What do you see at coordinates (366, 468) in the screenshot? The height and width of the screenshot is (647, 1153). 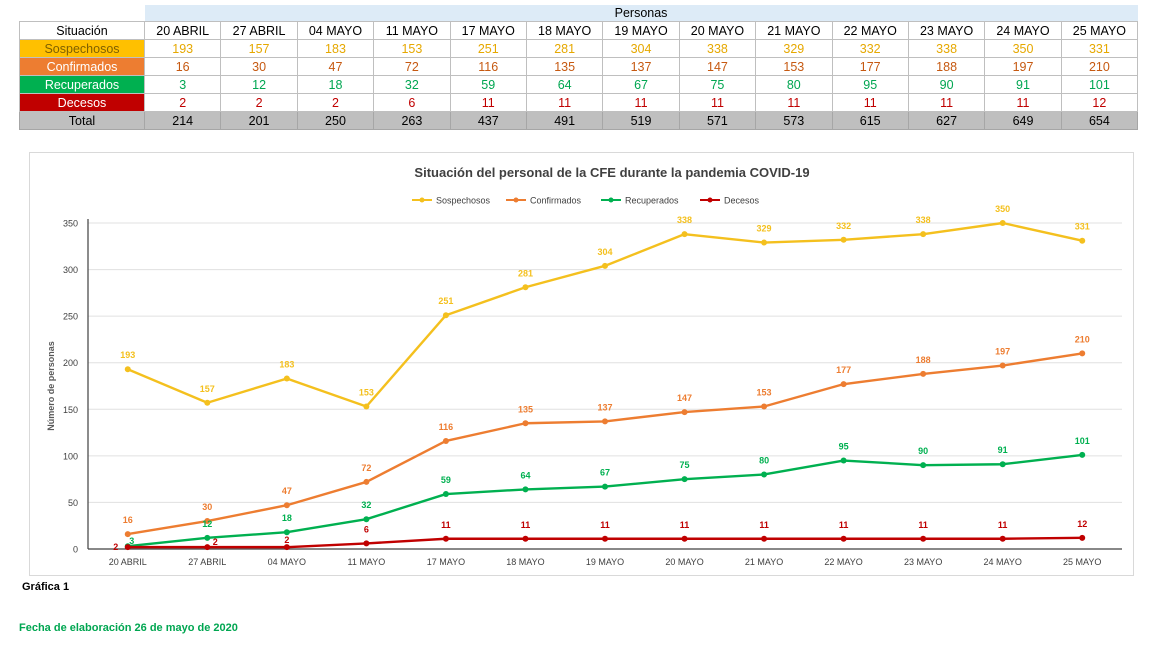 I see `data-label-confirmados: 72` at bounding box center [366, 468].